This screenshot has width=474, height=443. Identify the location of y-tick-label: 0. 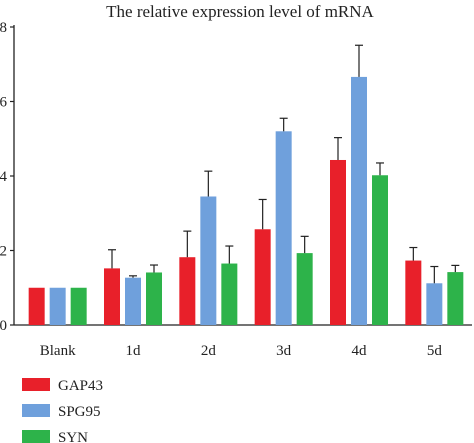
(3, 326).